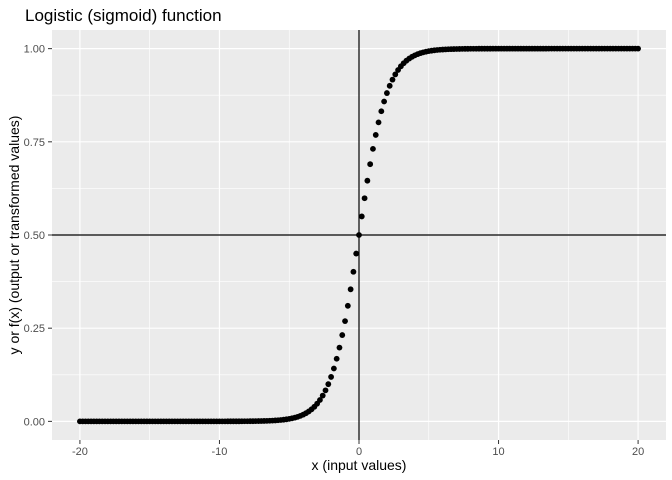 This screenshot has width=672, height=480. Describe the element at coordinates (220, 452) in the screenshot. I see `x-tick-label: -10` at that location.